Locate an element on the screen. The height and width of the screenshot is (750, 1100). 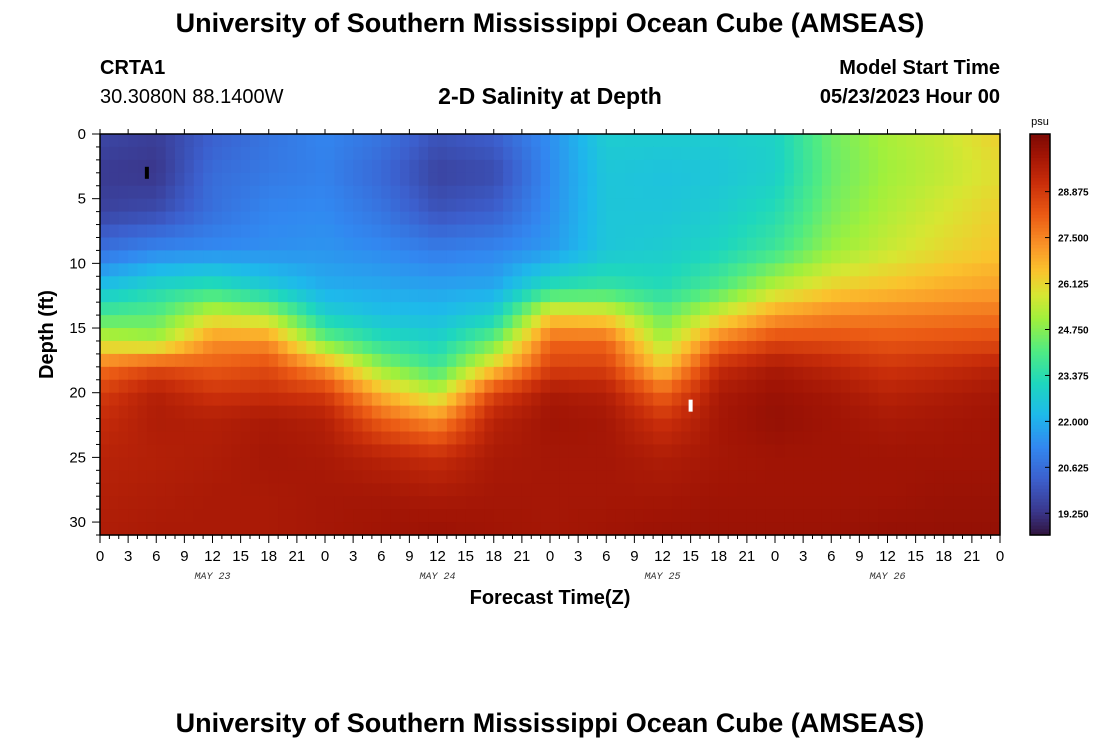
day-label: MAY 26 is located at coordinates (887, 577).